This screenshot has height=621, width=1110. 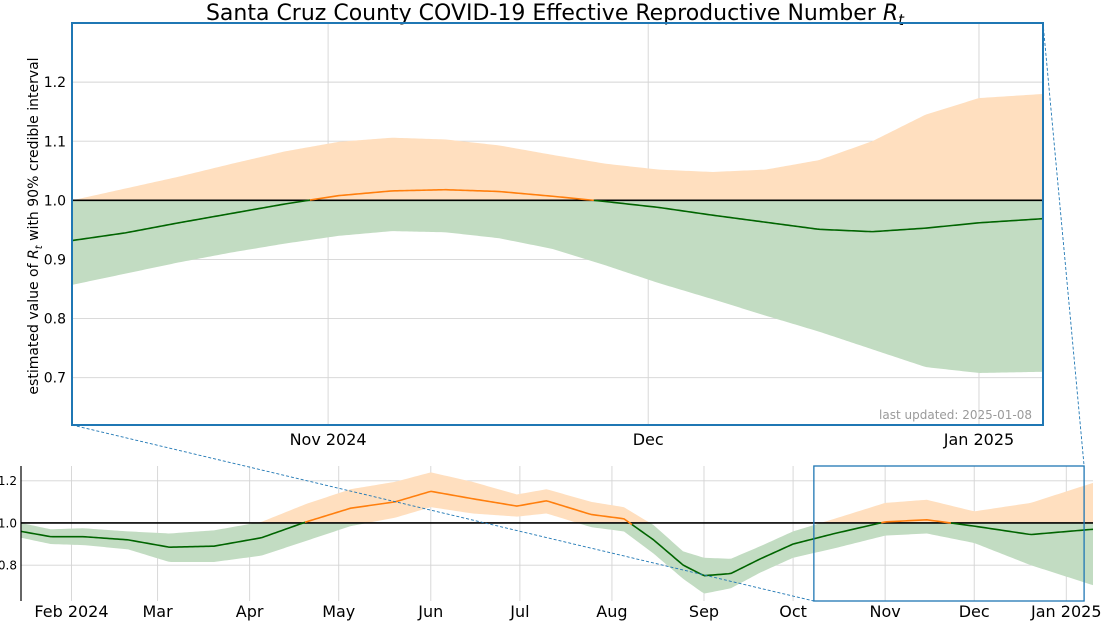 What do you see at coordinates (519, 611) in the screenshot?
I see `x-tick-label: Jul` at bounding box center [519, 611].